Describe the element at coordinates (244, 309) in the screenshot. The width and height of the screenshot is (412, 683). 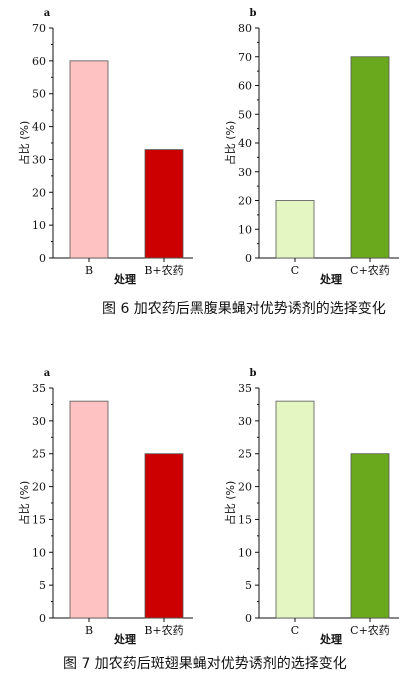
I see `figure-6-caption: 图 6 加农药后黑腹果蝇对优势诱剂的选择变化` at that location.